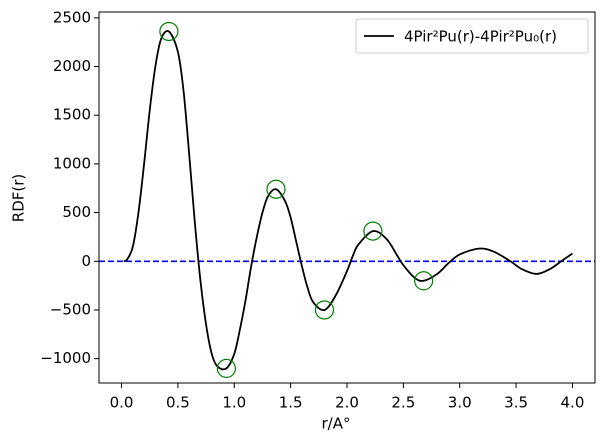  I want to click on y-axis-label: RDF(r), so click(19, 198).